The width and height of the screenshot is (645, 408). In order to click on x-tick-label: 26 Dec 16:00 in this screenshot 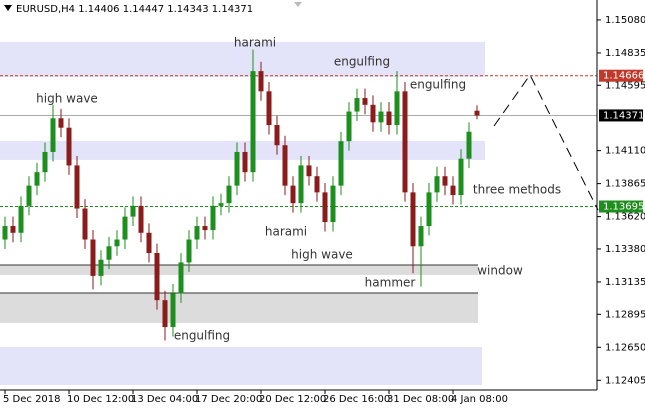, I will do `click(356, 399)`.